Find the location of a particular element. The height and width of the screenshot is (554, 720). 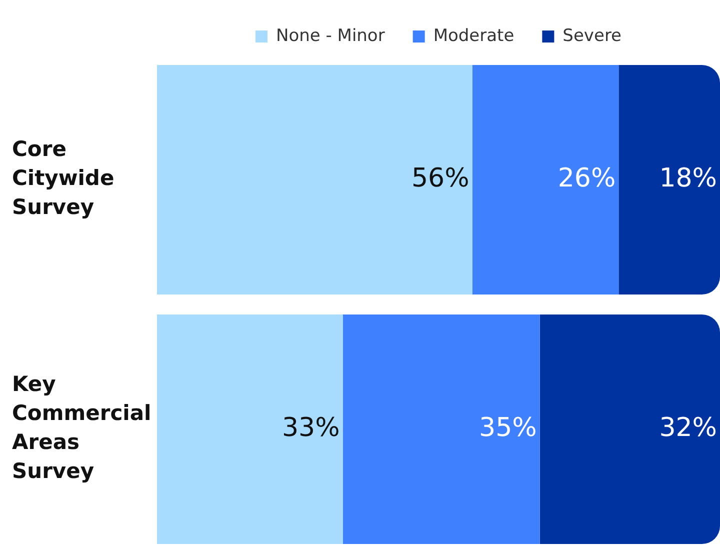

legend-label: Moderate is located at coordinates (473, 36).